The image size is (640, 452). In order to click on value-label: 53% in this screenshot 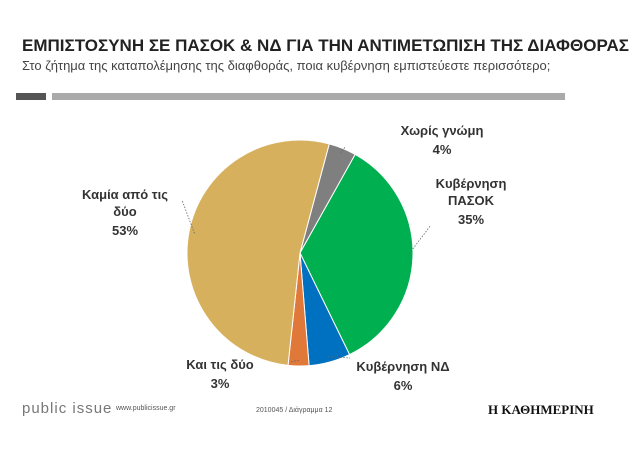, I will do `click(125, 230)`.